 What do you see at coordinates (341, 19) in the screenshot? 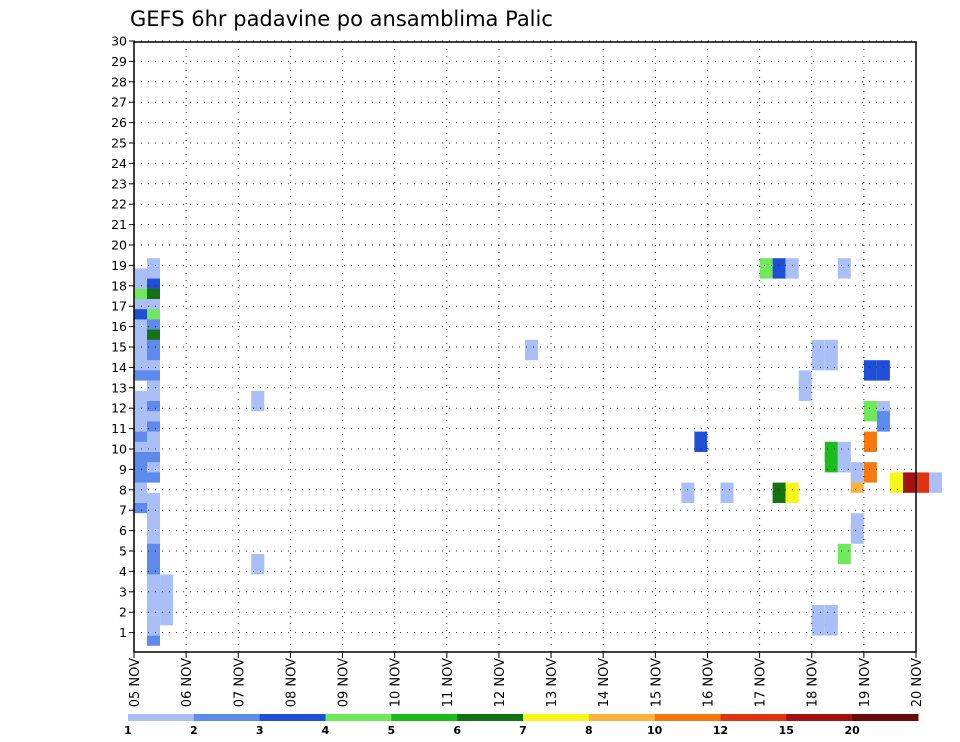
I see `chart-title: GEFS 6hr padavine po ansamblima Palic` at bounding box center [341, 19].